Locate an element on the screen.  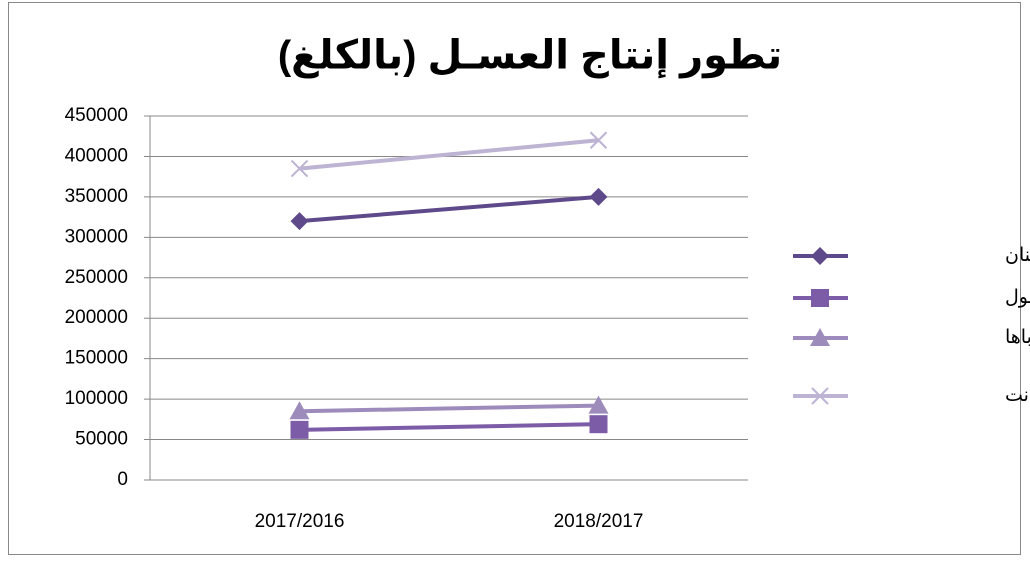
y-tick-label: 300000 is located at coordinates (96, 236).